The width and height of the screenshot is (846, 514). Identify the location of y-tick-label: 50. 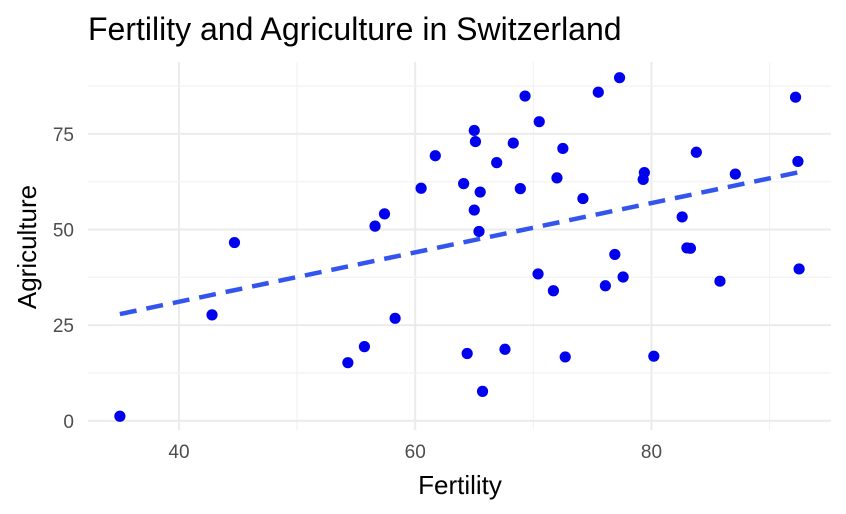
(63, 231).